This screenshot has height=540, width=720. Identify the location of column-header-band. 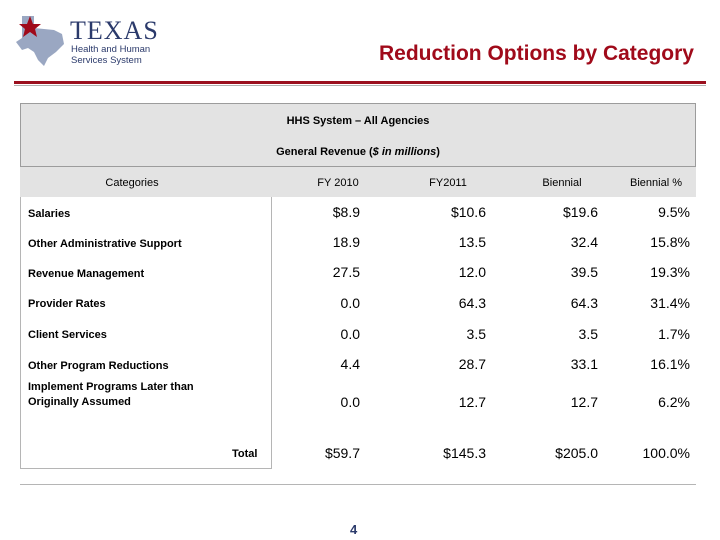
(358, 182).